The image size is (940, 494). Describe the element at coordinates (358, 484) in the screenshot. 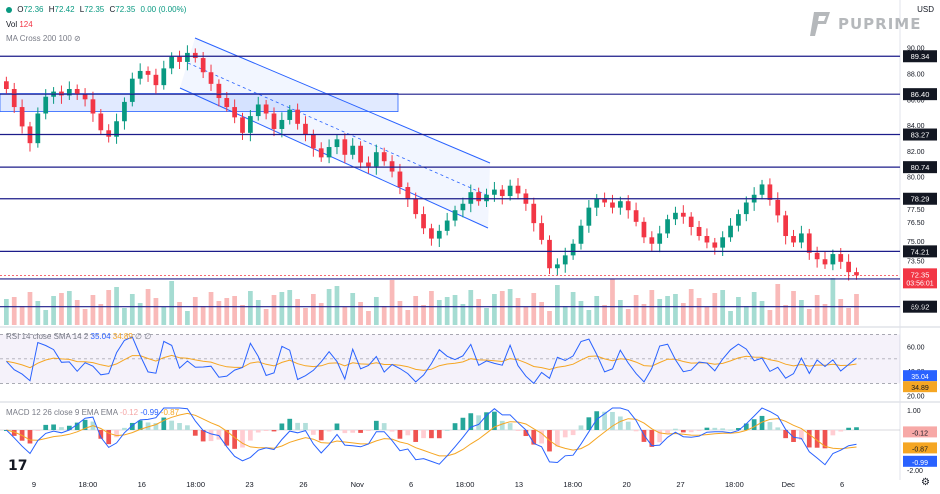

I see `time-axis-label: Nov` at that location.